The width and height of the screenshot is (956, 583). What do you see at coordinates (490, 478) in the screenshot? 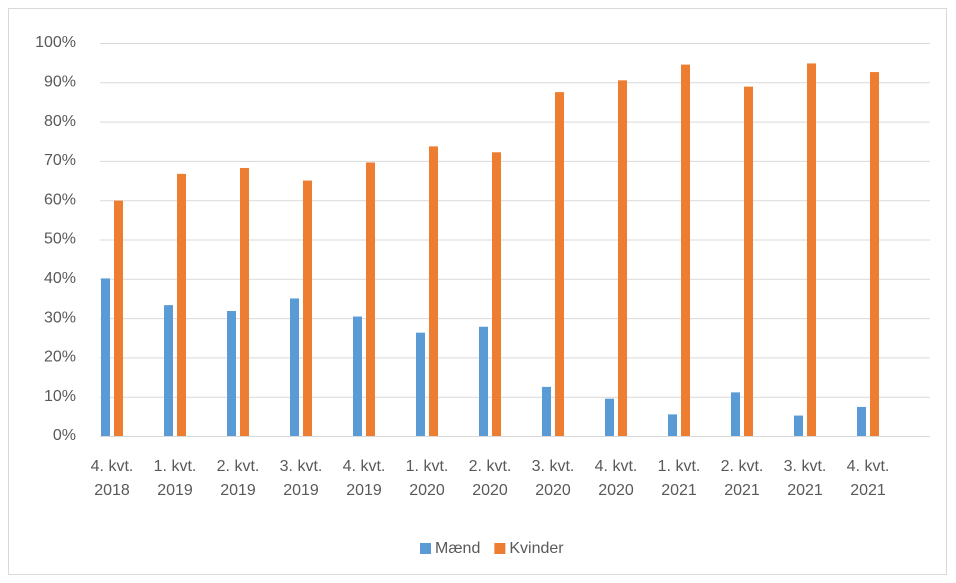
I see `x-tick-label: 2. kvt. 2020` at bounding box center [490, 478].